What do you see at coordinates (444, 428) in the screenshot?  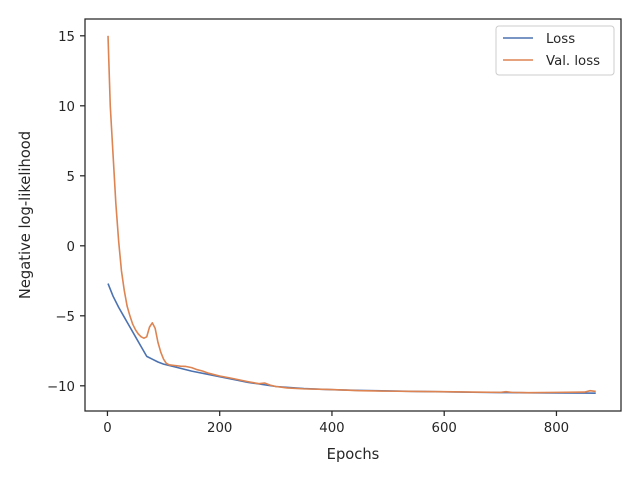 I see `x-tick-label: 600` at bounding box center [444, 428].